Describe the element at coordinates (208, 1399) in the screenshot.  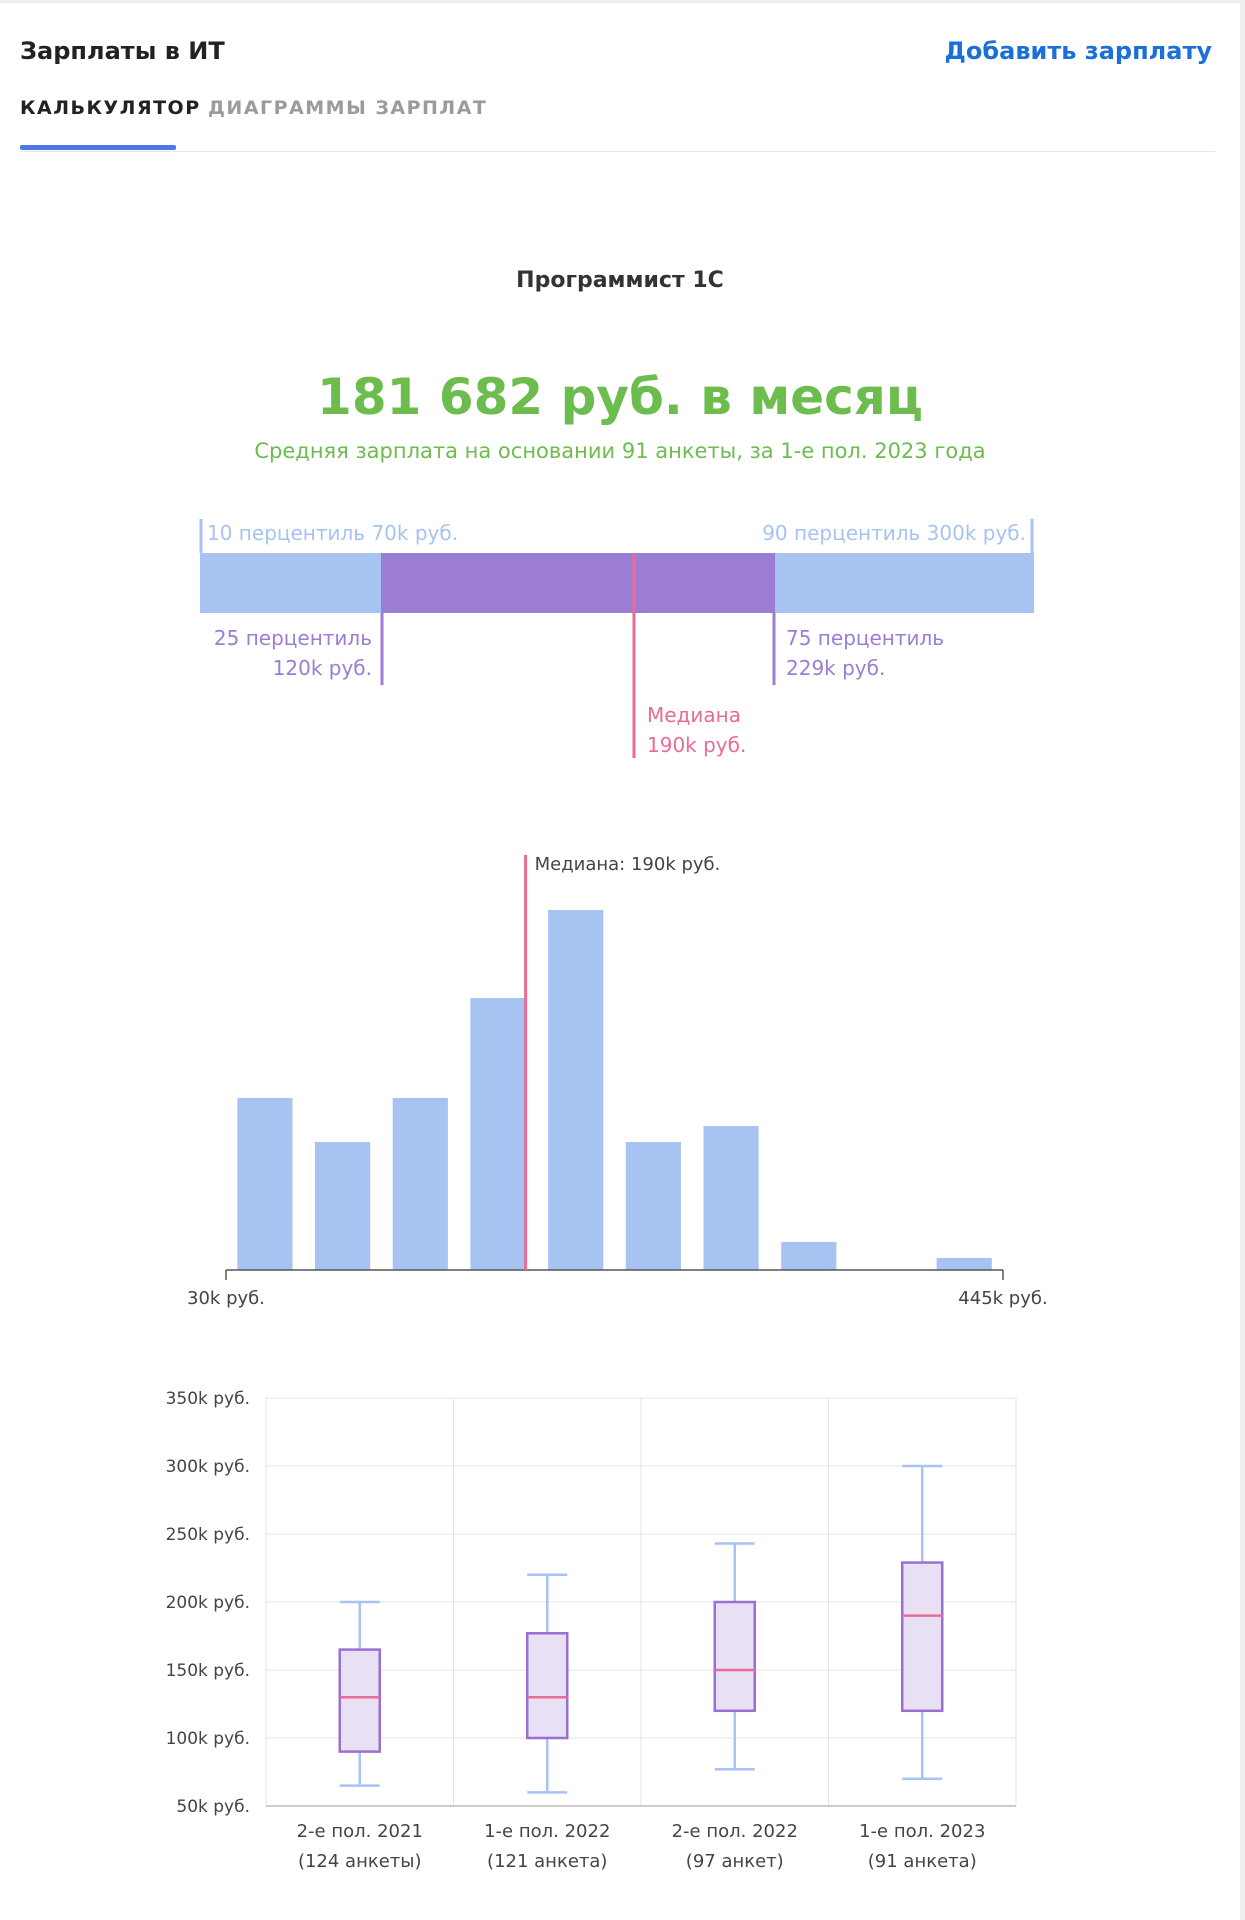
I see `y-tick-label: 350k руб.` at that location.